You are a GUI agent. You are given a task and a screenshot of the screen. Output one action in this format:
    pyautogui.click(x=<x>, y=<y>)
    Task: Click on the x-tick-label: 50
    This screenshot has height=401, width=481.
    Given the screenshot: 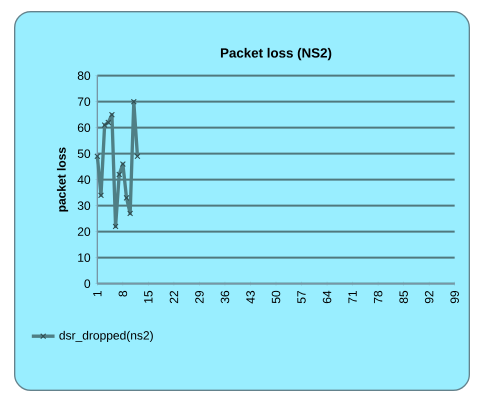 What is the action you would take?
    pyautogui.click(x=276, y=297)
    